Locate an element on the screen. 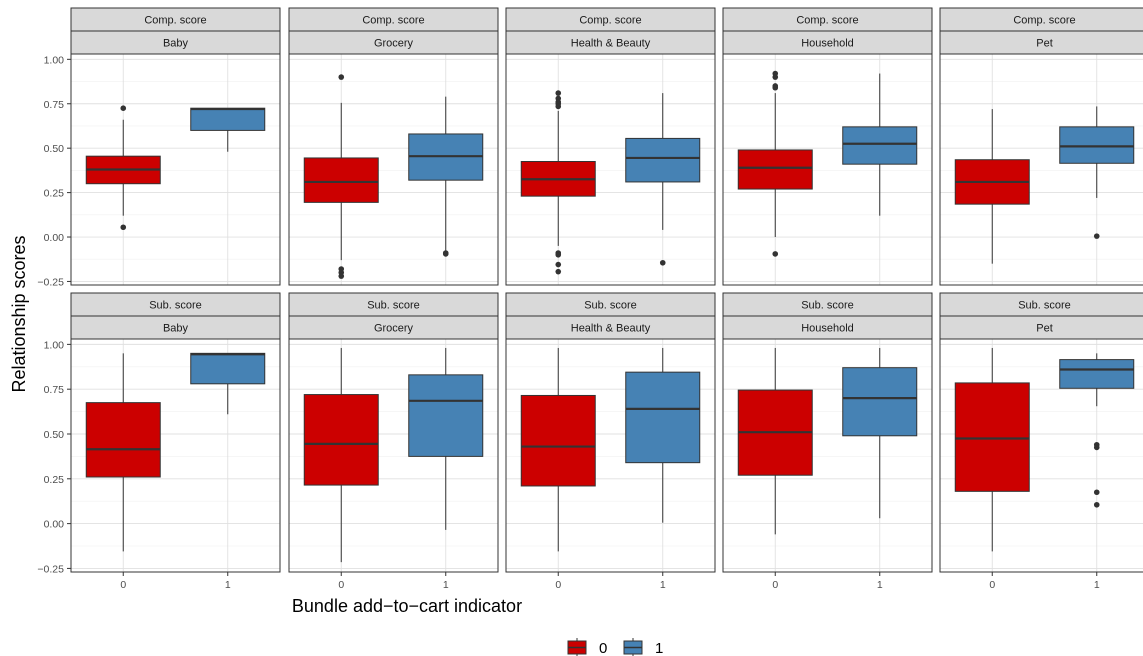 The image size is (1143, 656). strip-col-label: Baby is located at coordinates (176, 329).